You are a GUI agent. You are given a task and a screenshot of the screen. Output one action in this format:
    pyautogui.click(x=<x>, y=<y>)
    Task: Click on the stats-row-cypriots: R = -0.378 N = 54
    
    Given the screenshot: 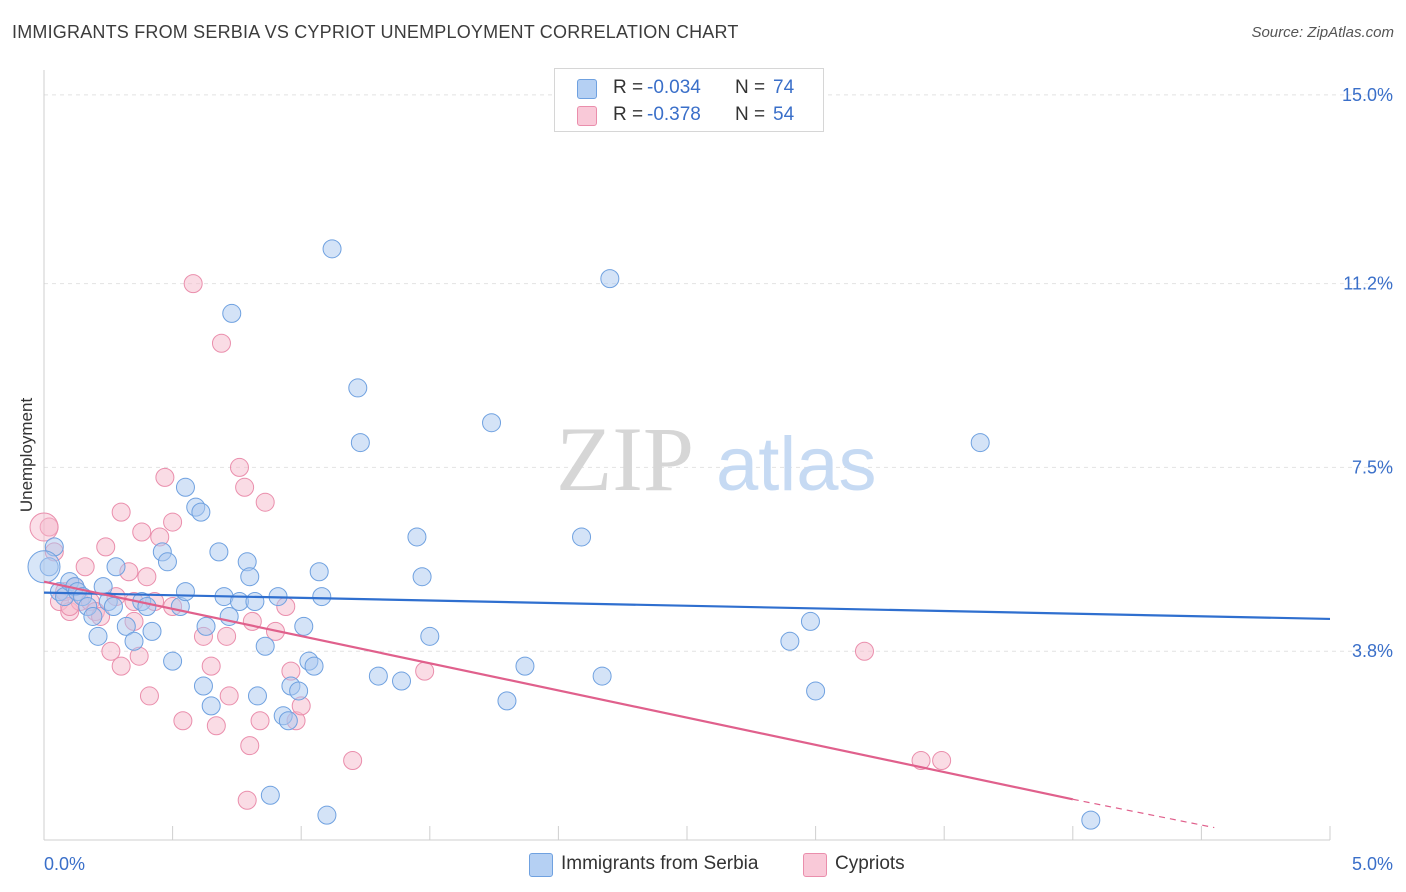 What is the action you would take?
    pyautogui.click(x=689, y=115)
    